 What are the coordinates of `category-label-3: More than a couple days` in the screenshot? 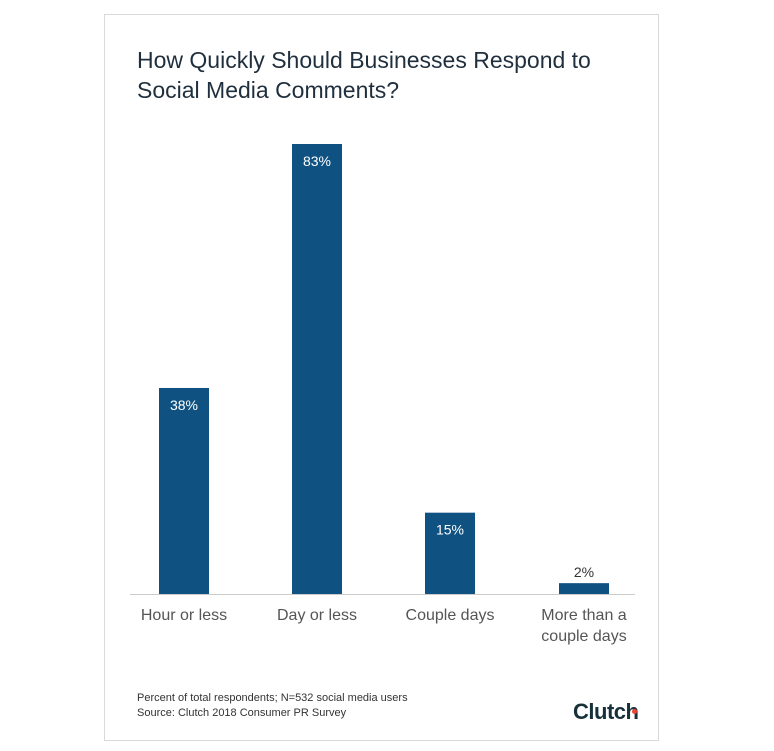 It's located at (583, 626).